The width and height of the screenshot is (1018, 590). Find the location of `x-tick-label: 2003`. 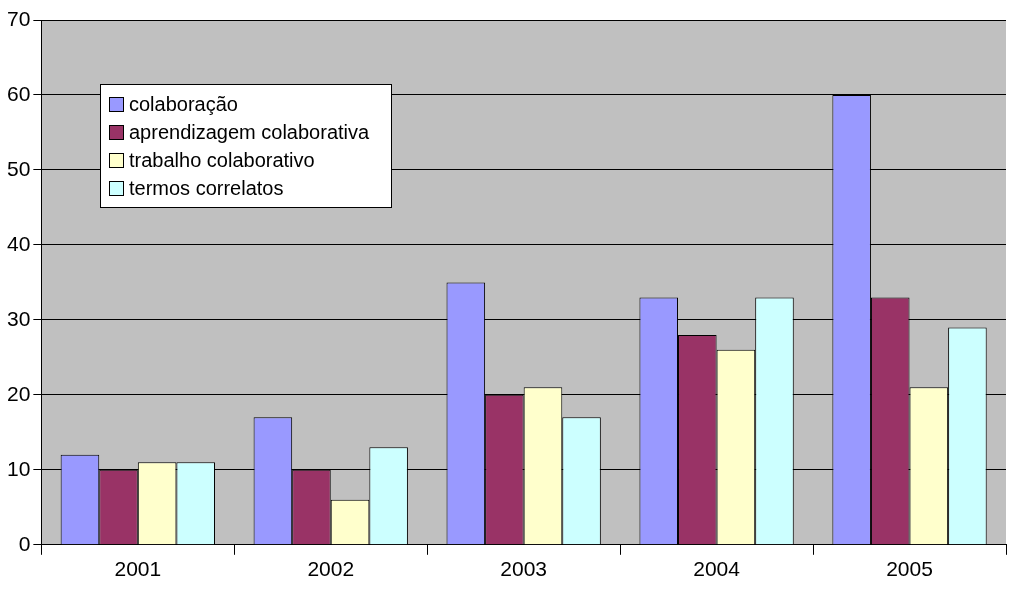

x-tick-label: 2003 is located at coordinates (524, 569).